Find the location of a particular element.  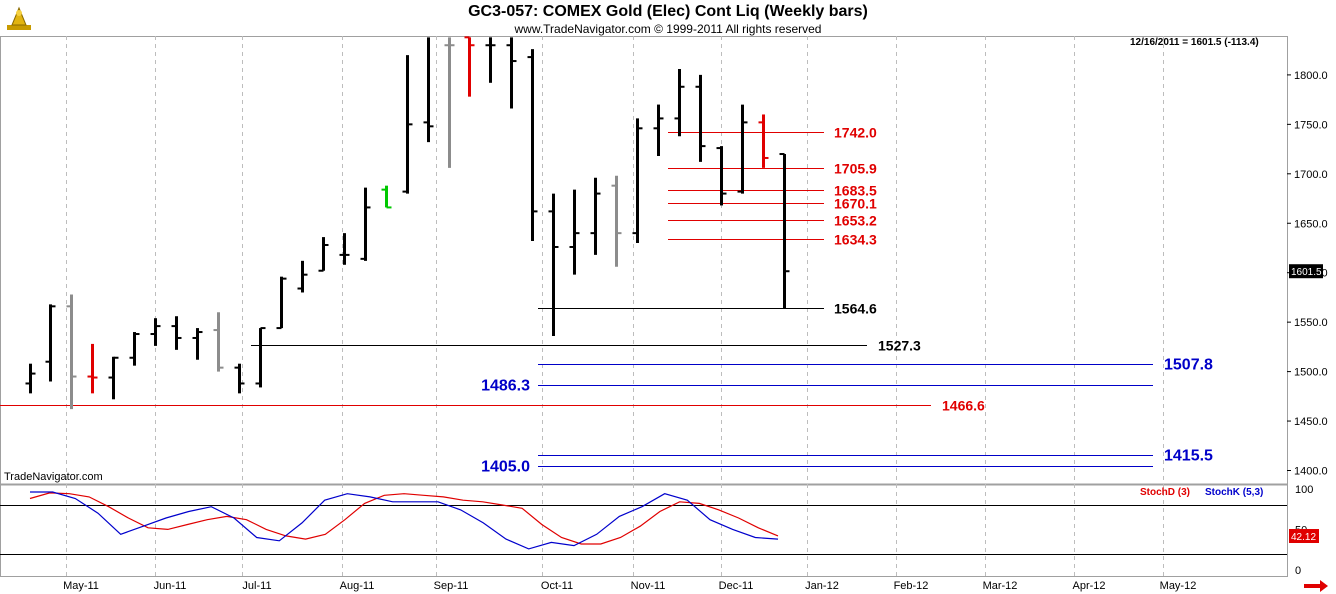

y-tick-label: 1550.0 is located at coordinates (1311, 323).